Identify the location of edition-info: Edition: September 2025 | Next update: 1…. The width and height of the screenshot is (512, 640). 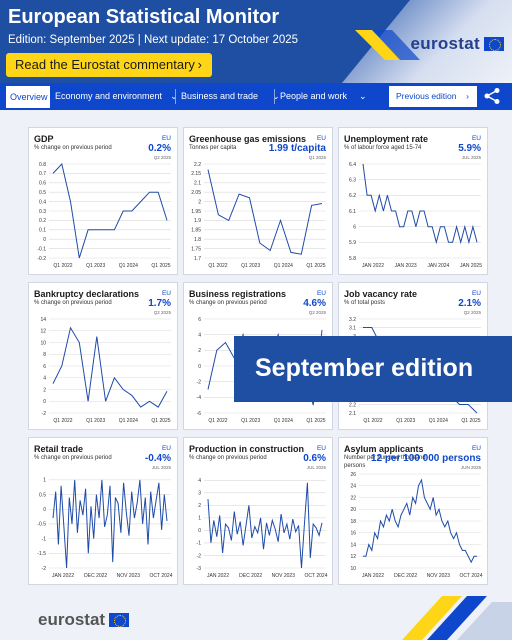
(153, 40).